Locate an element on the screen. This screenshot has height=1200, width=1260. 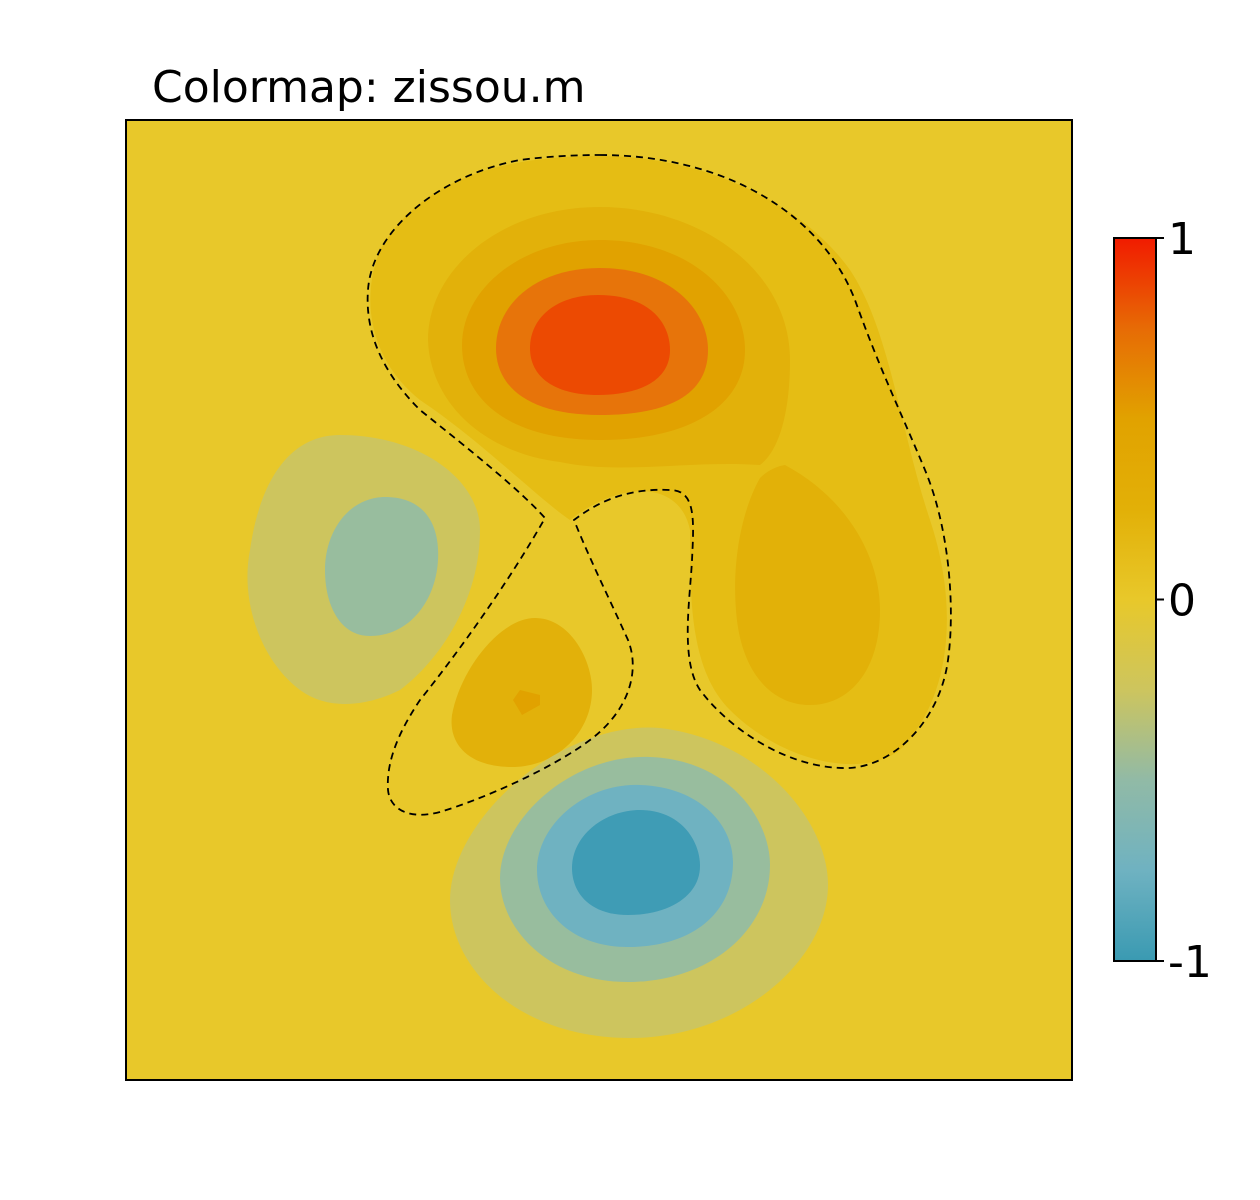
contour-band-lower-center-peak is located at coordinates (526, 702).